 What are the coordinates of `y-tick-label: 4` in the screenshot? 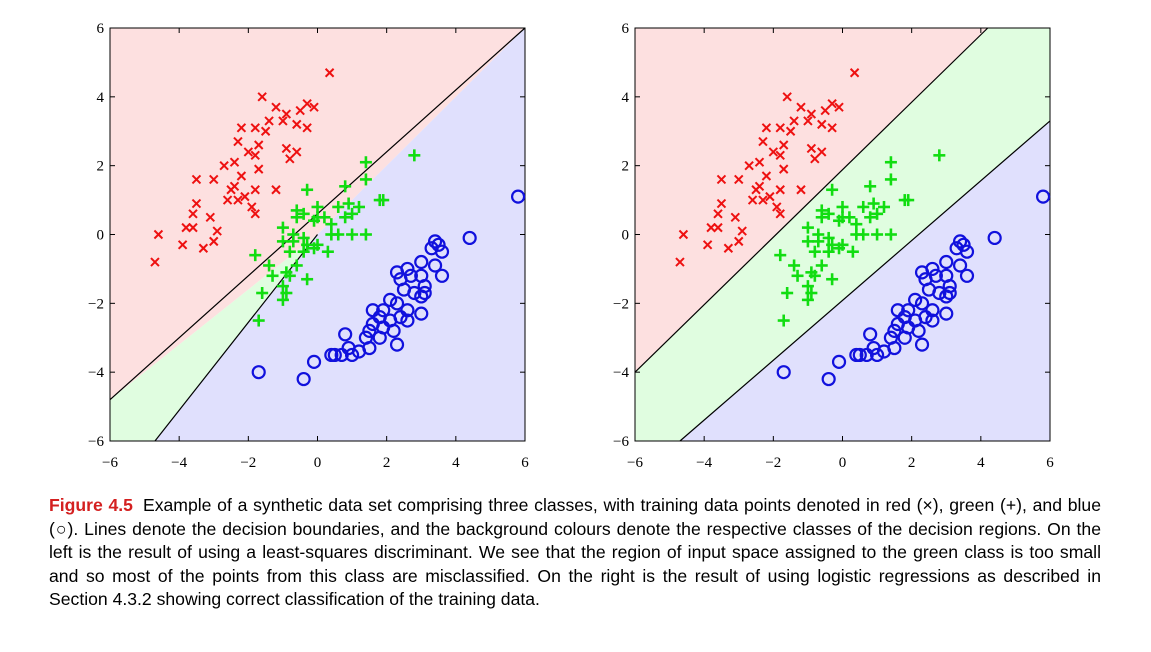 It's located at (101, 98).